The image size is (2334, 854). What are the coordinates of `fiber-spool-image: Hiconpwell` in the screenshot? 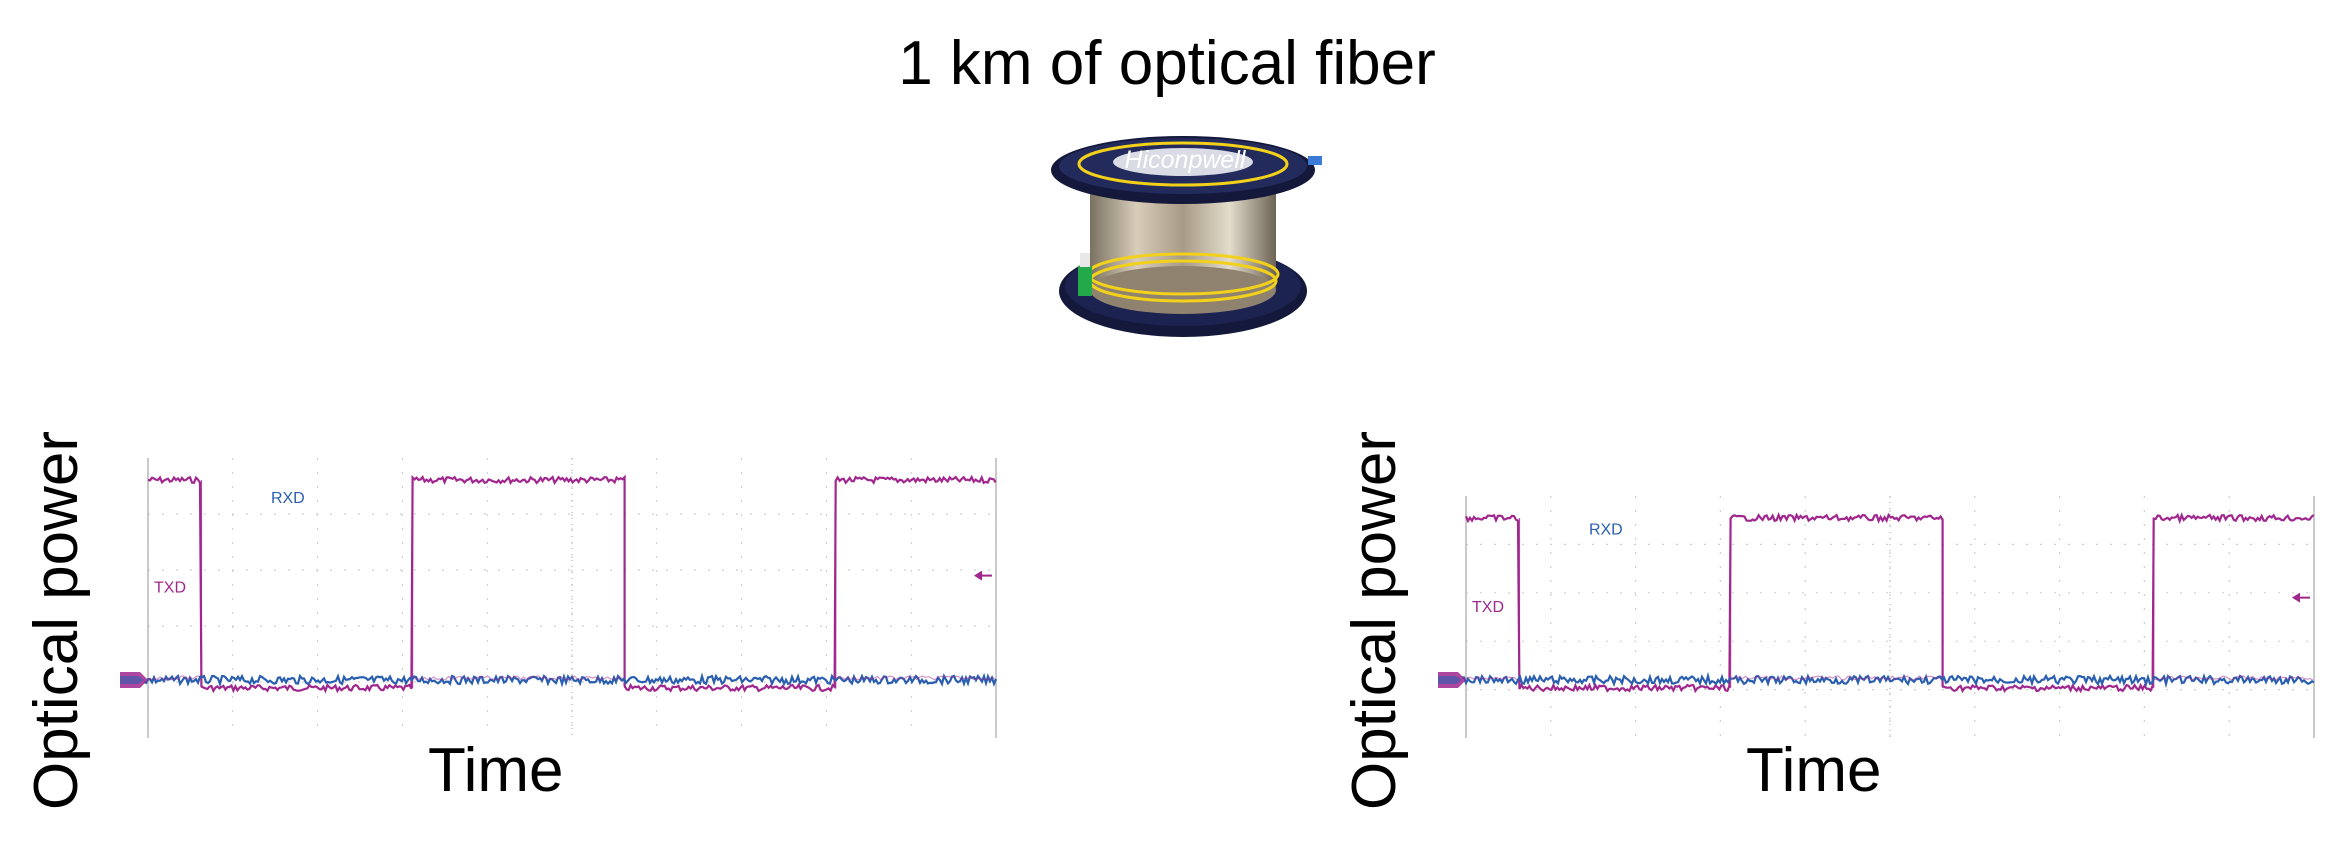 It's located at (1185, 237).